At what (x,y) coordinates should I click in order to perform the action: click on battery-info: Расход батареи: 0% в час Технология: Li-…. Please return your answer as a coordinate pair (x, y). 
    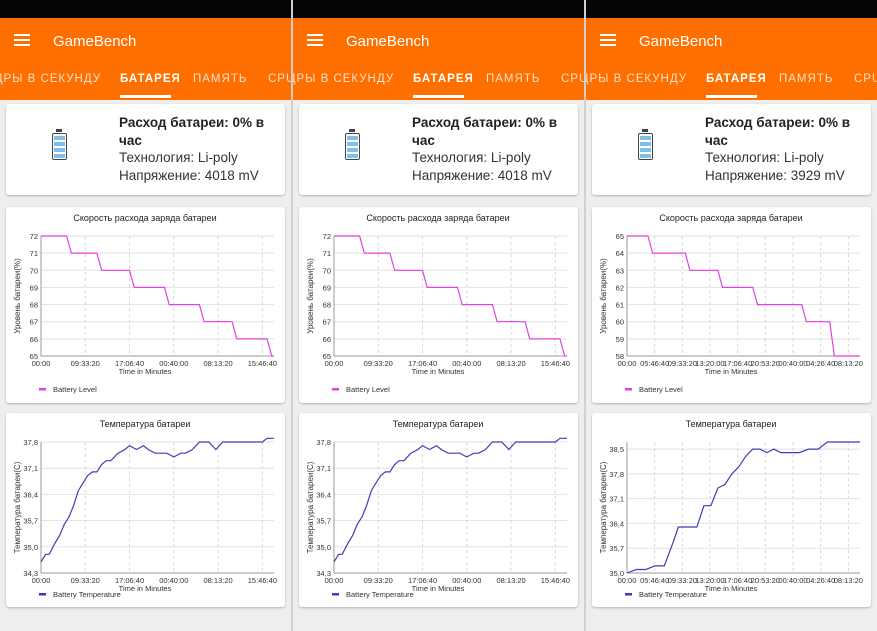
    Looking at the image, I should click on (785, 149).